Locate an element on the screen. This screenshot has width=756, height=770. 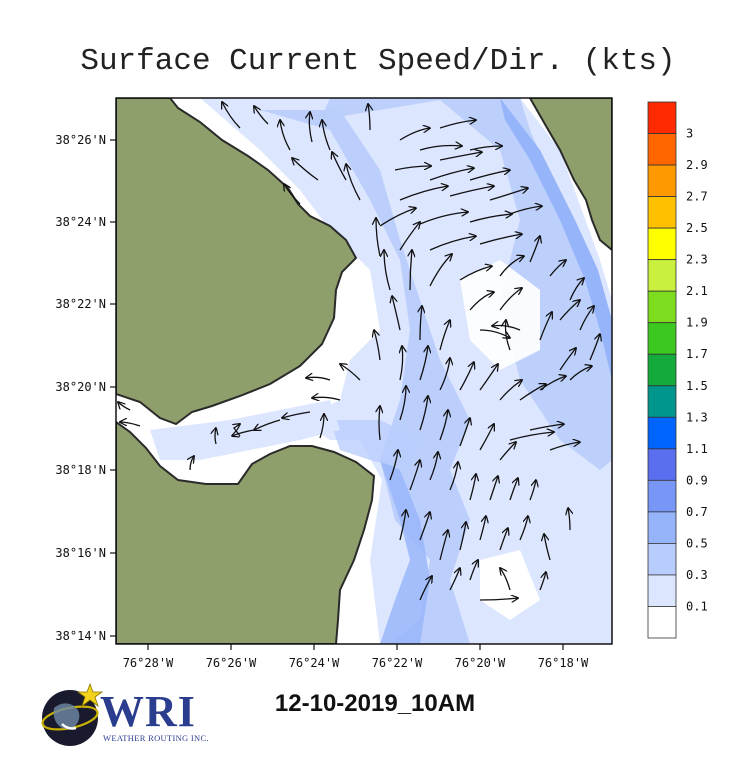
lon-tick-label: 76°24'W is located at coordinates (314, 663).